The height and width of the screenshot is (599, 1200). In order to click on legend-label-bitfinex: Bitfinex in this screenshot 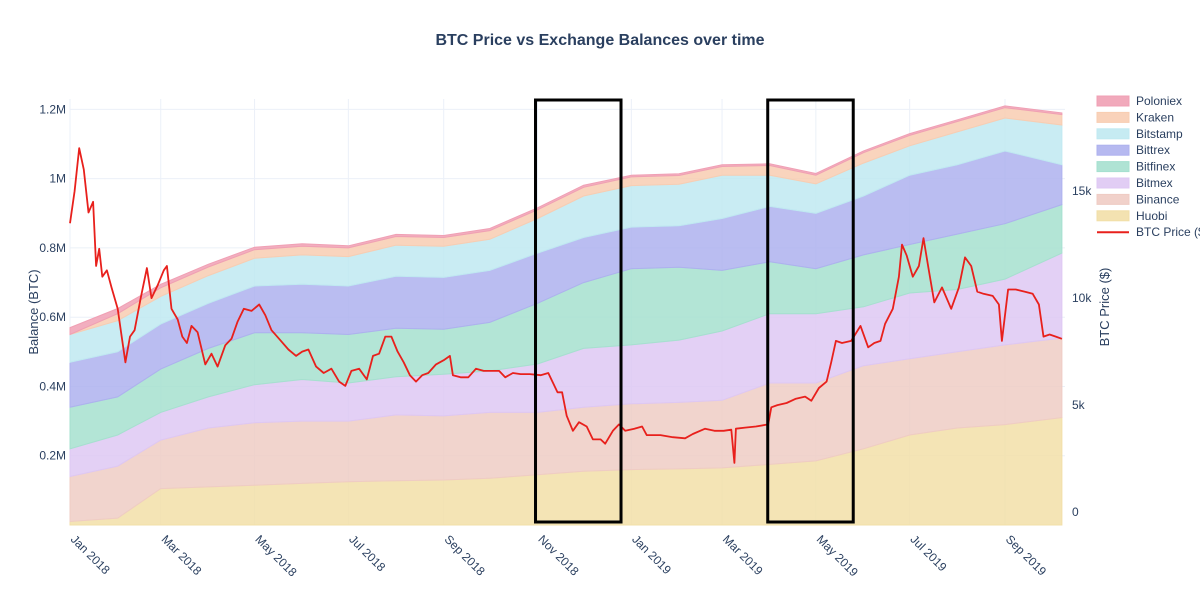, I will do `click(1155, 167)`.